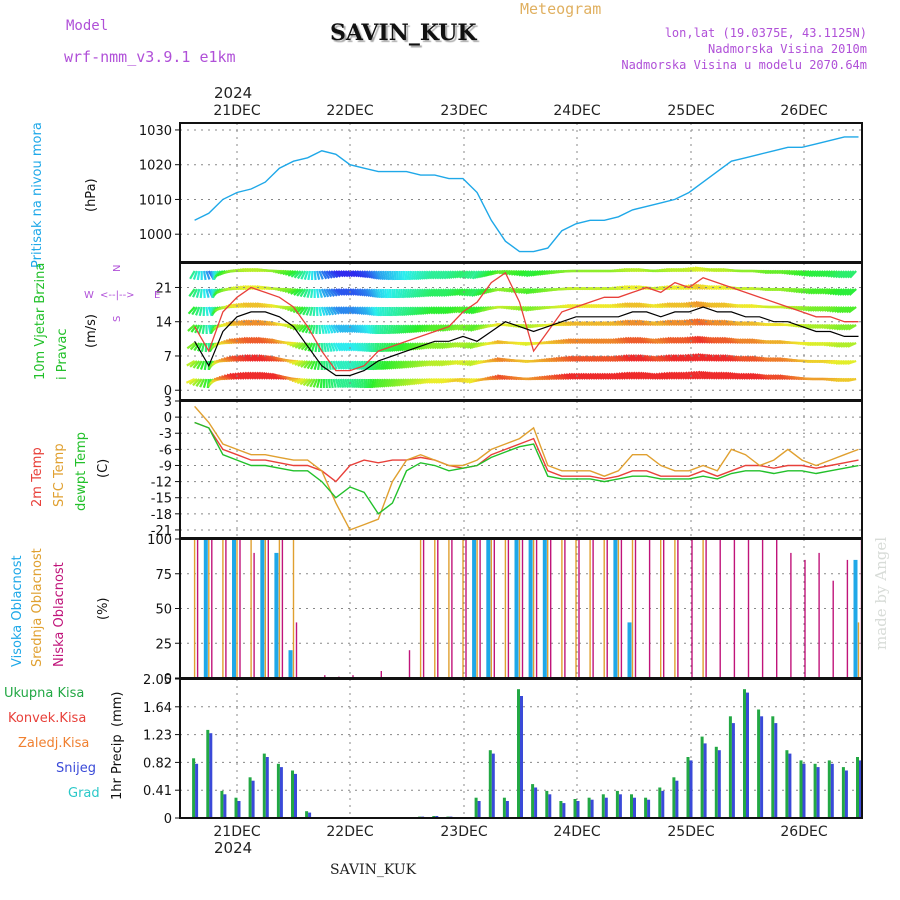 The image size is (900, 900). Describe the element at coordinates (168, 391) in the screenshot. I see `ytick-label: 0` at that location.